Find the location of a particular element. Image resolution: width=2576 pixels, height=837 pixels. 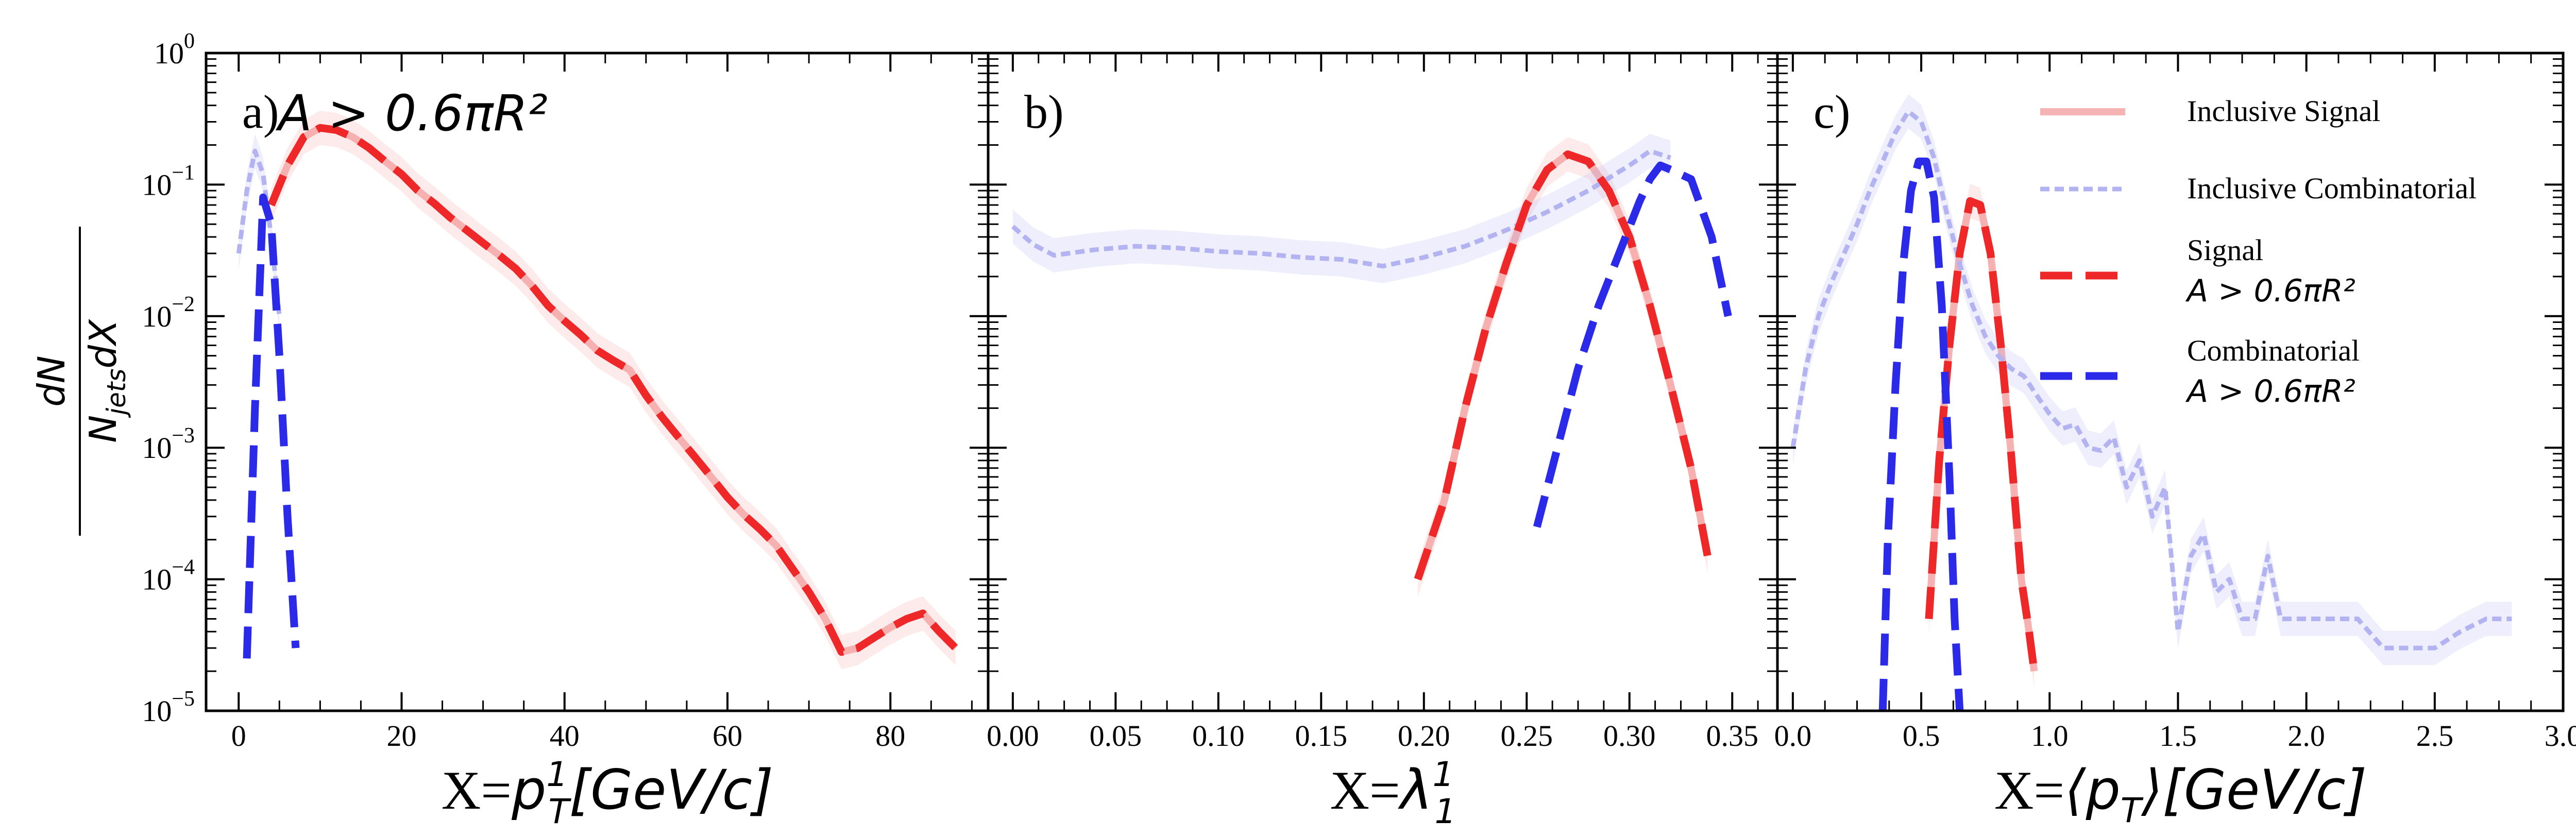

x-tick-label: 2.0 is located at coordinates (2306, 736).